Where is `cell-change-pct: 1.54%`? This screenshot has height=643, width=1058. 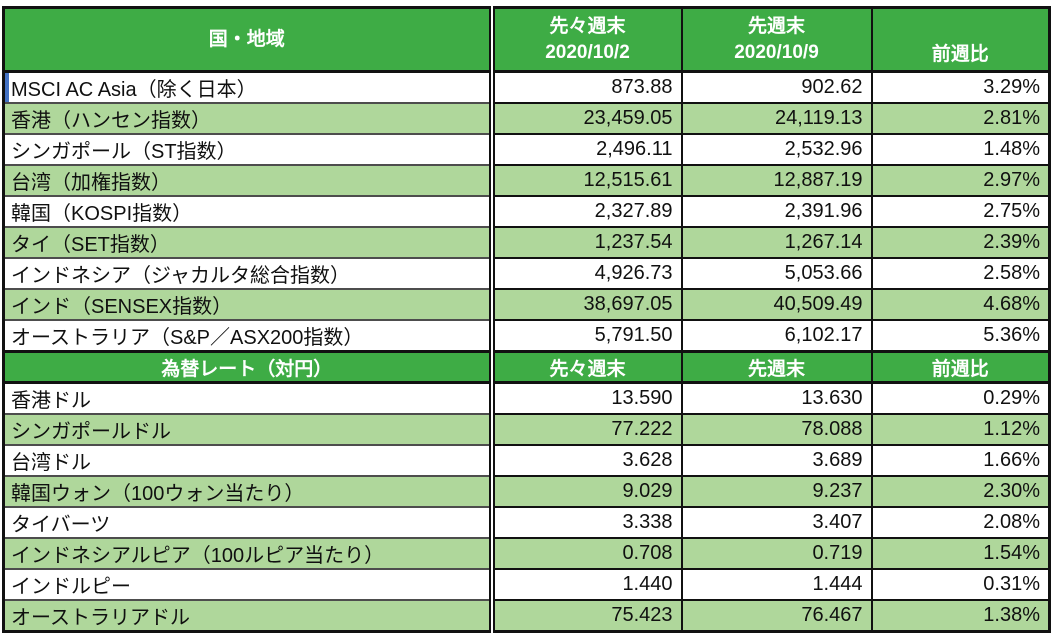
cell-change-pct: 1.54% is located at coordinates (960, 553).